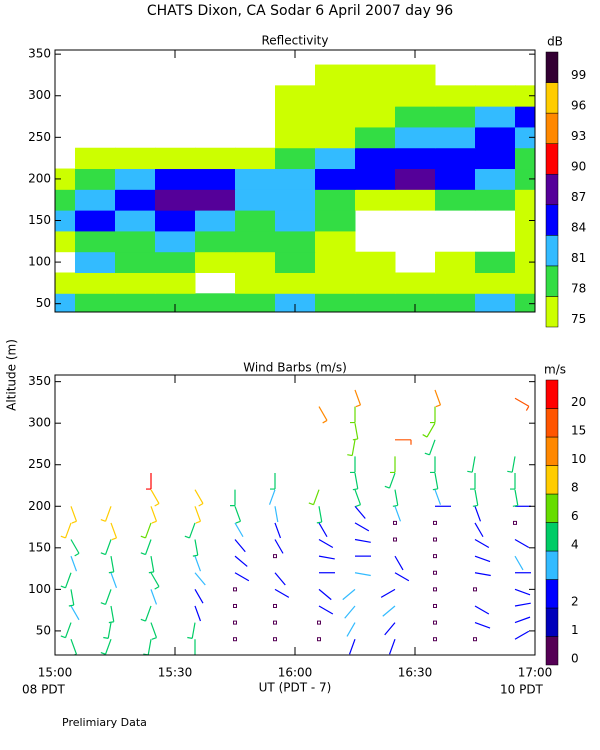 The width and height of the screenshot is (600, 750). I want to click on colorbar-label: 15, so click(578, 430).